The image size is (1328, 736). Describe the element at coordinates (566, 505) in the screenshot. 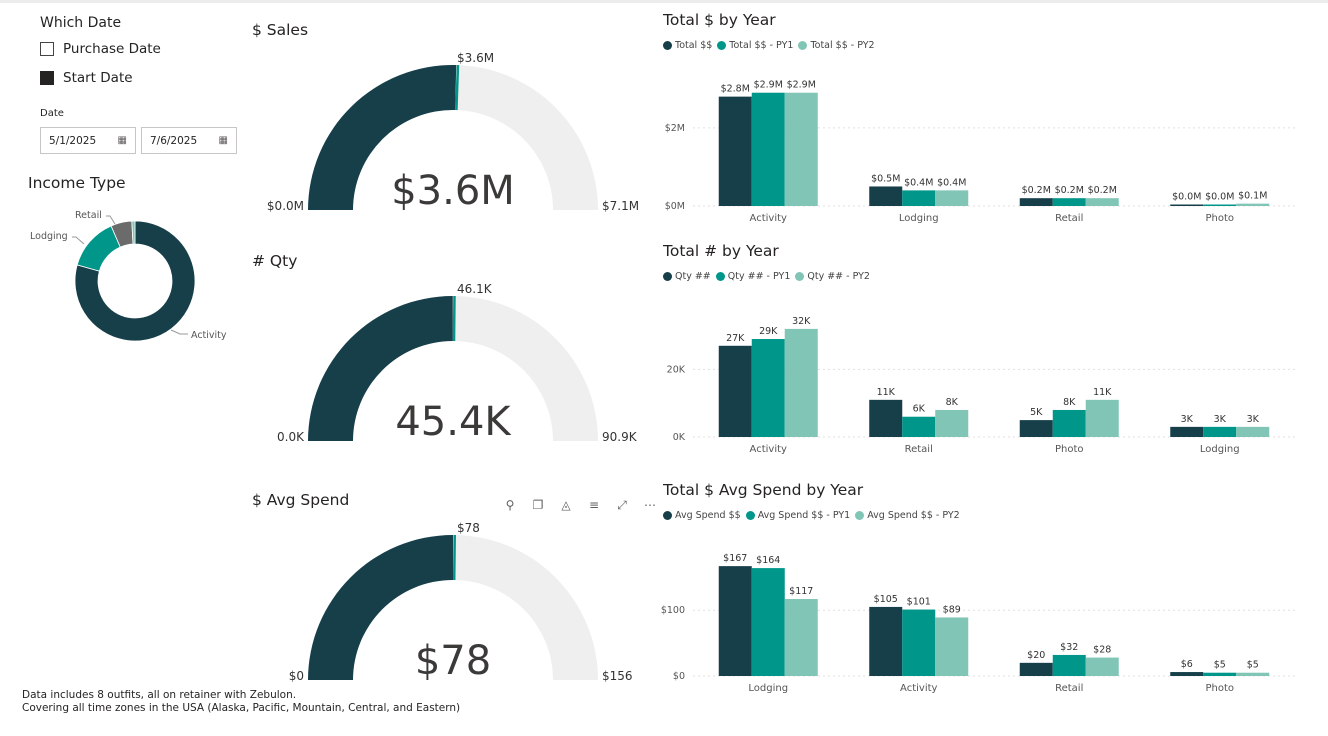

I see `bell-icon: ◬` at that location.